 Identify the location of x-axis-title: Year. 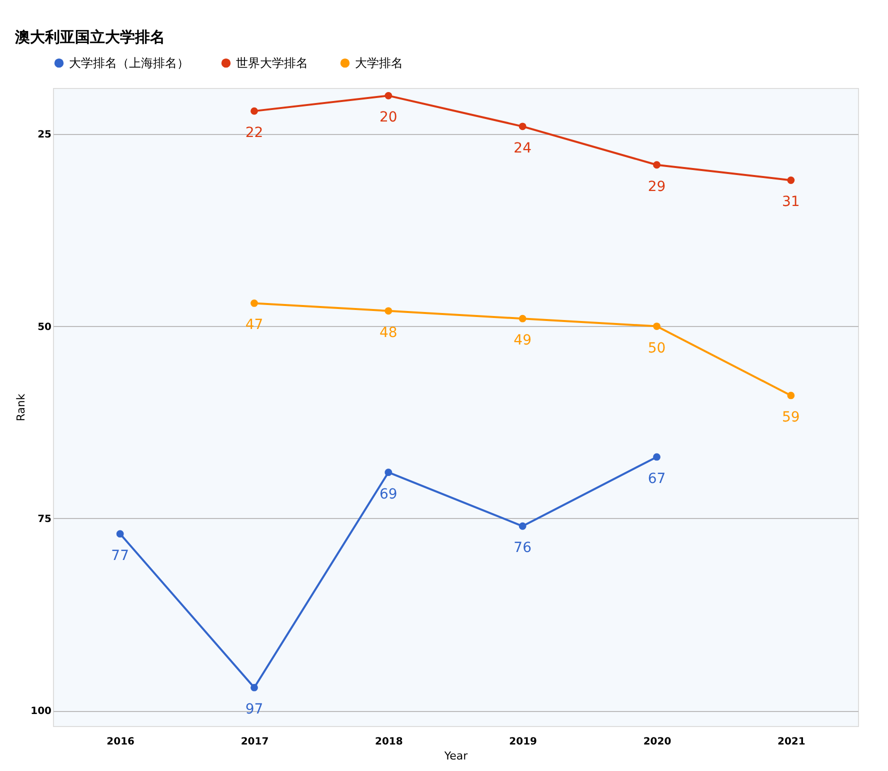
(455, 756).